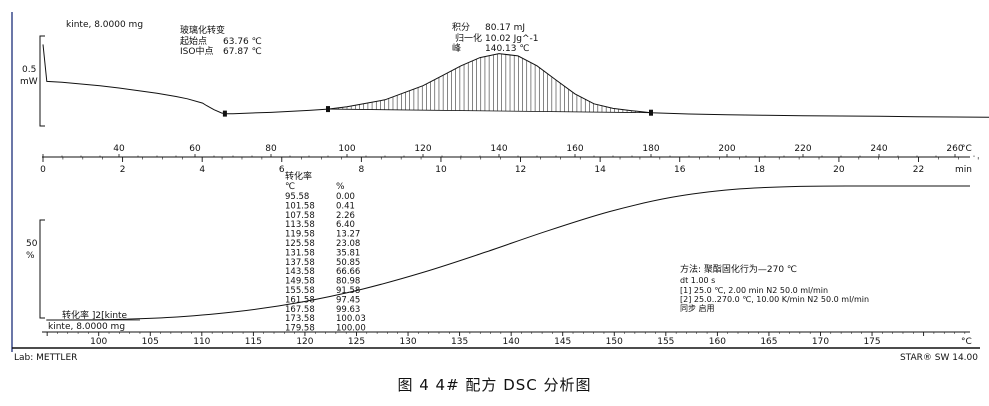 This screenshot has width=989, height=406. Describe the element at coordinates (86, 327) in the screenshot. I see `bottom-sample-label: kinte, 8.0000 mg` at that location.